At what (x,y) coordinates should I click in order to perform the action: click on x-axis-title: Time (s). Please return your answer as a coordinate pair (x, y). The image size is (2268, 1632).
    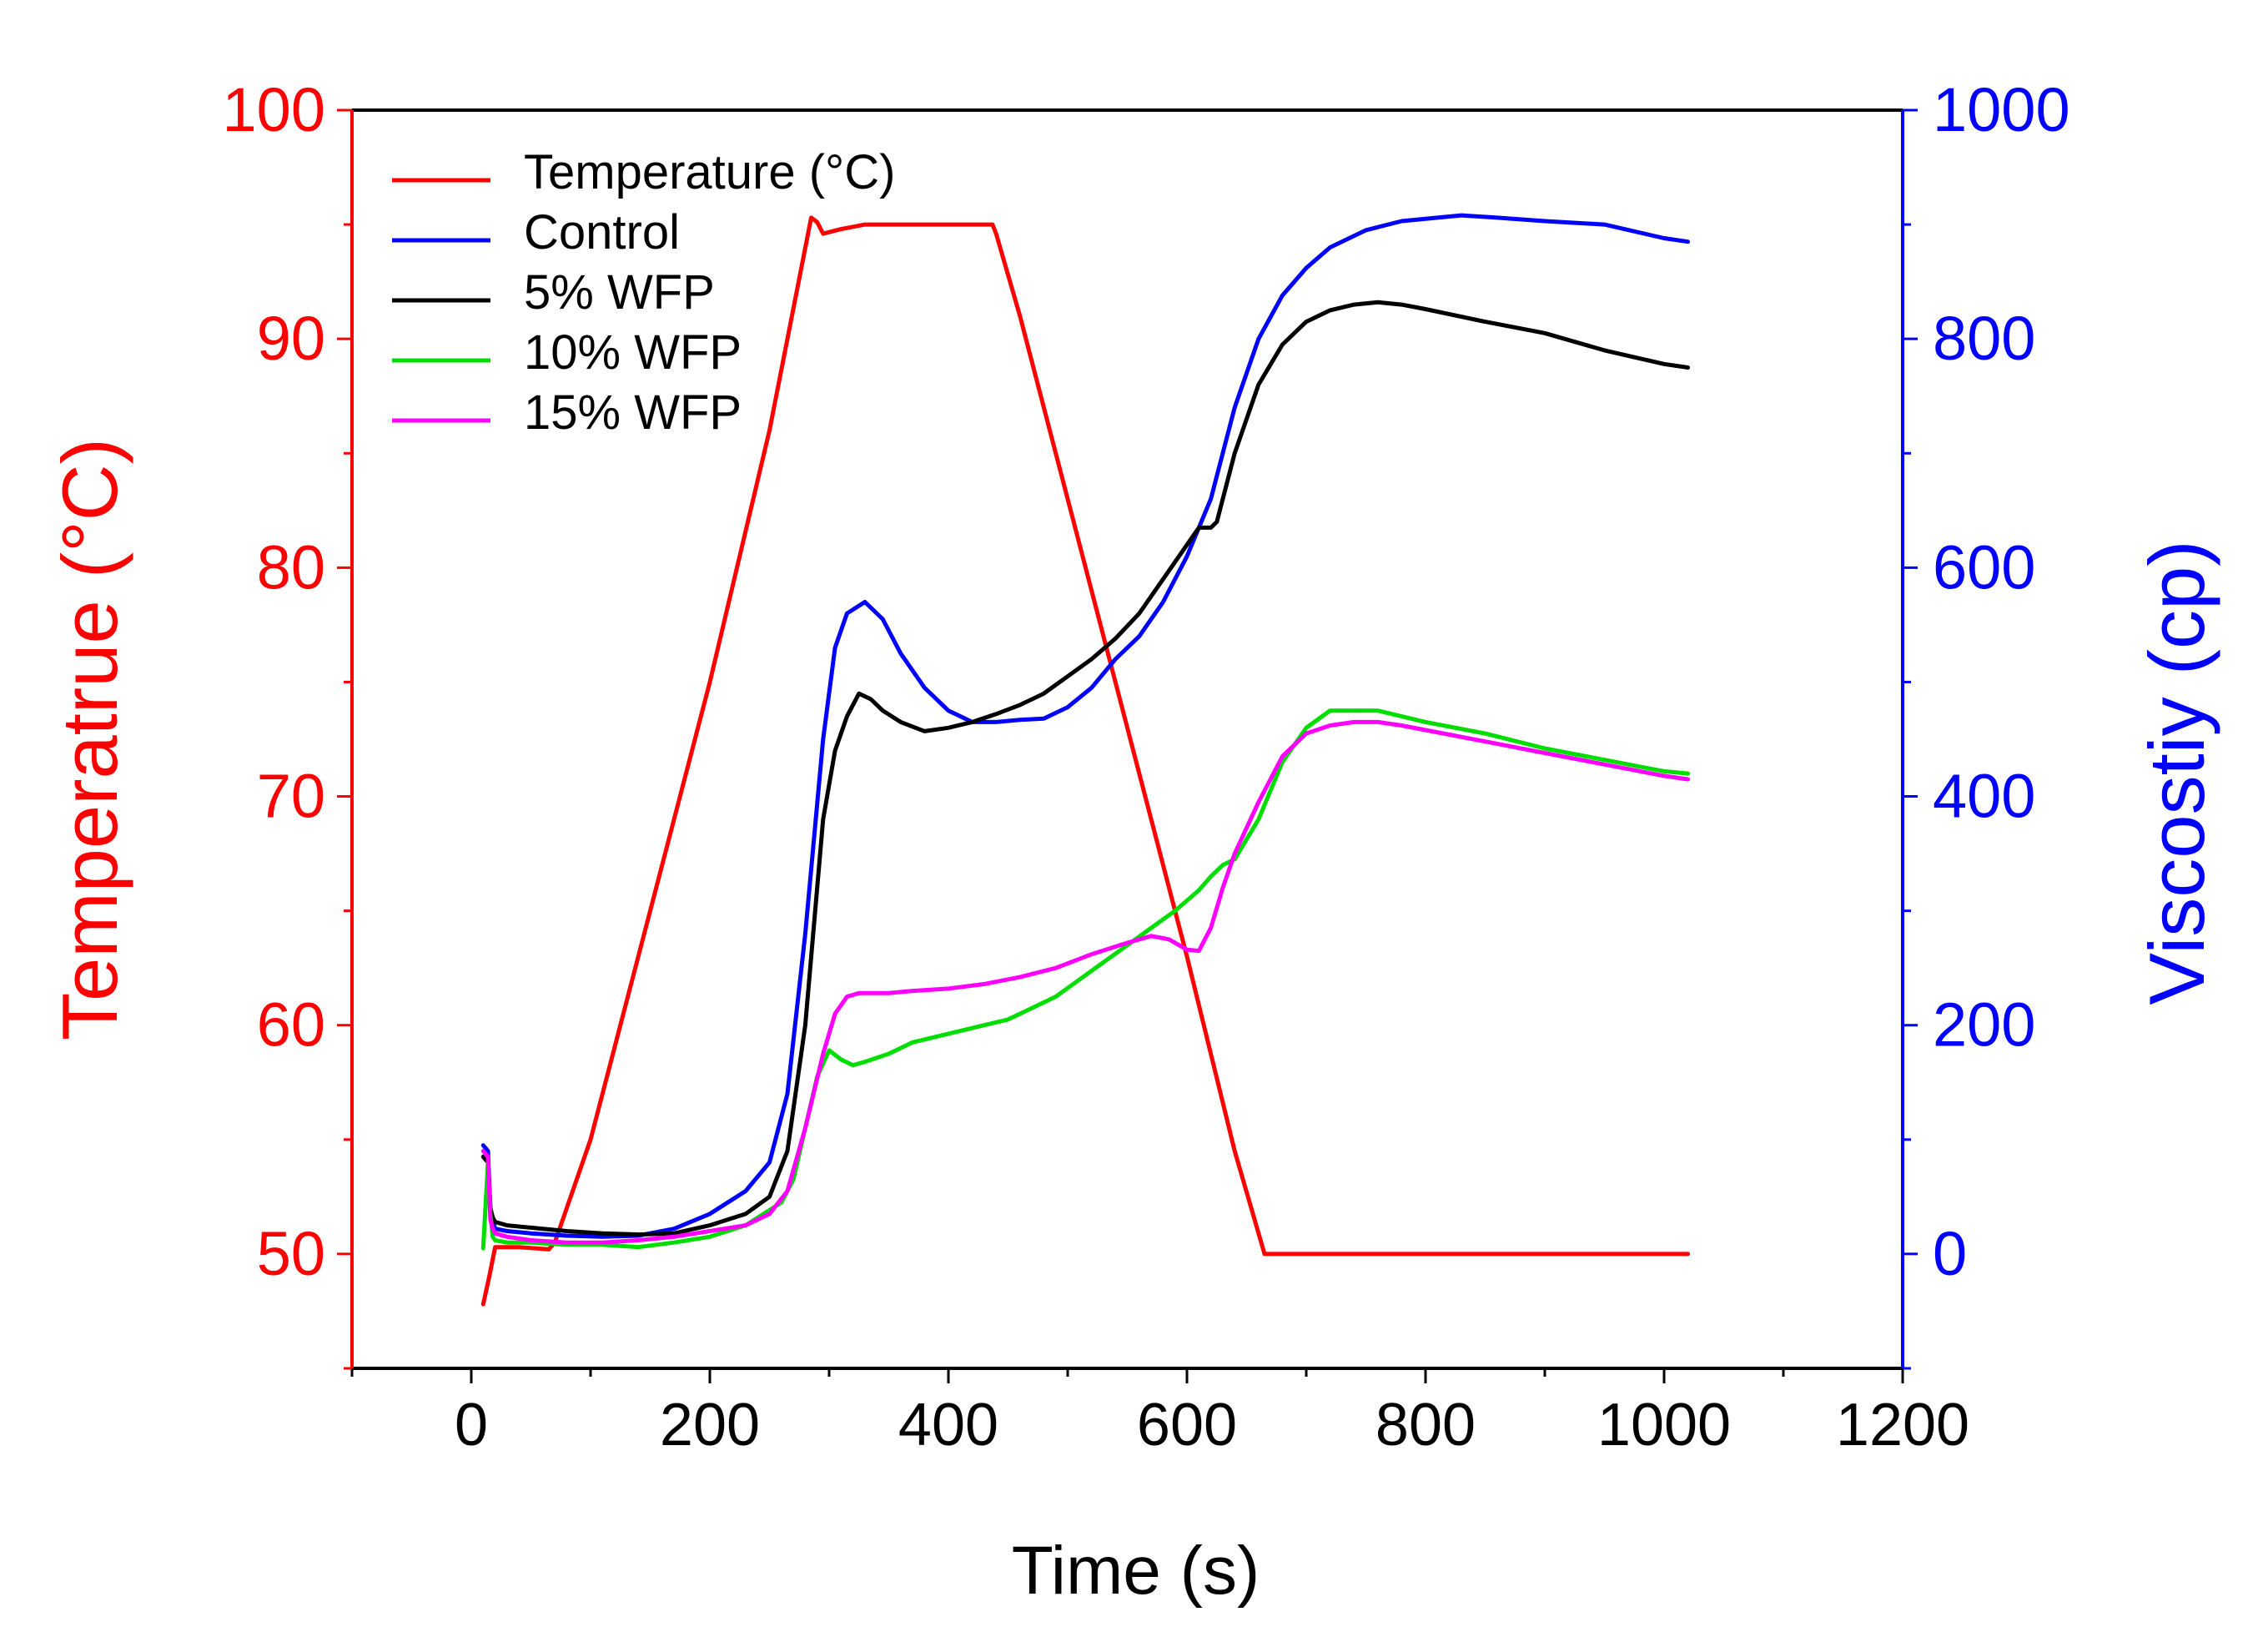
    Looking at the image, I should click on (1136, 1571).